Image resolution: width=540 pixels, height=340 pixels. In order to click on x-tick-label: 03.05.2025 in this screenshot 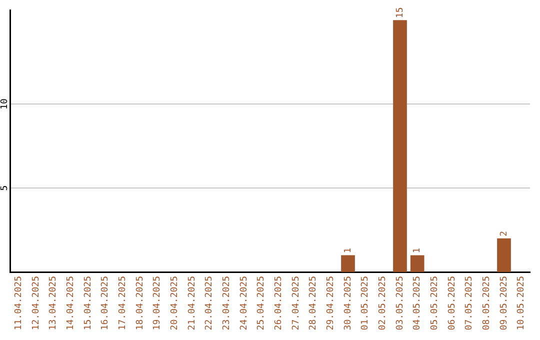, I will do `click(400, 303)`.